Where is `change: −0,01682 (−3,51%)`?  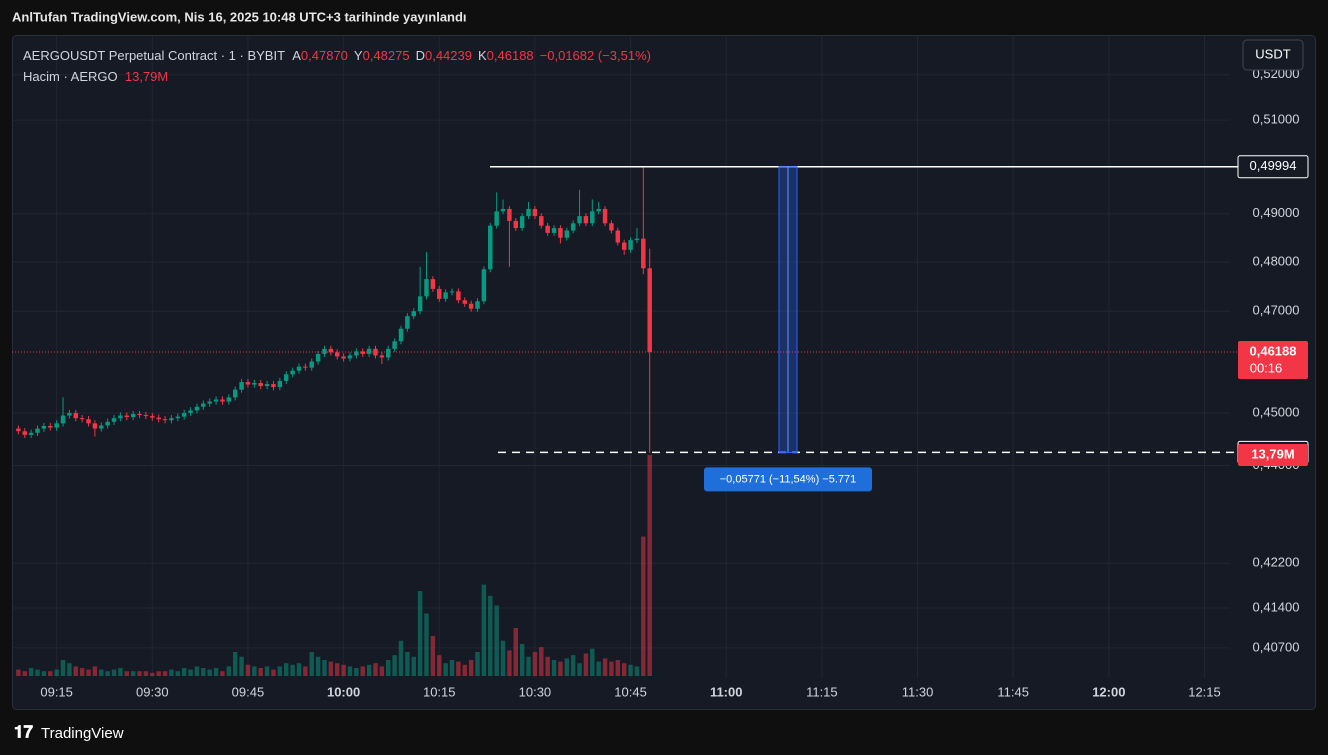
change: −0,01682 (−3,51%) is located at coordinates (595, 55).